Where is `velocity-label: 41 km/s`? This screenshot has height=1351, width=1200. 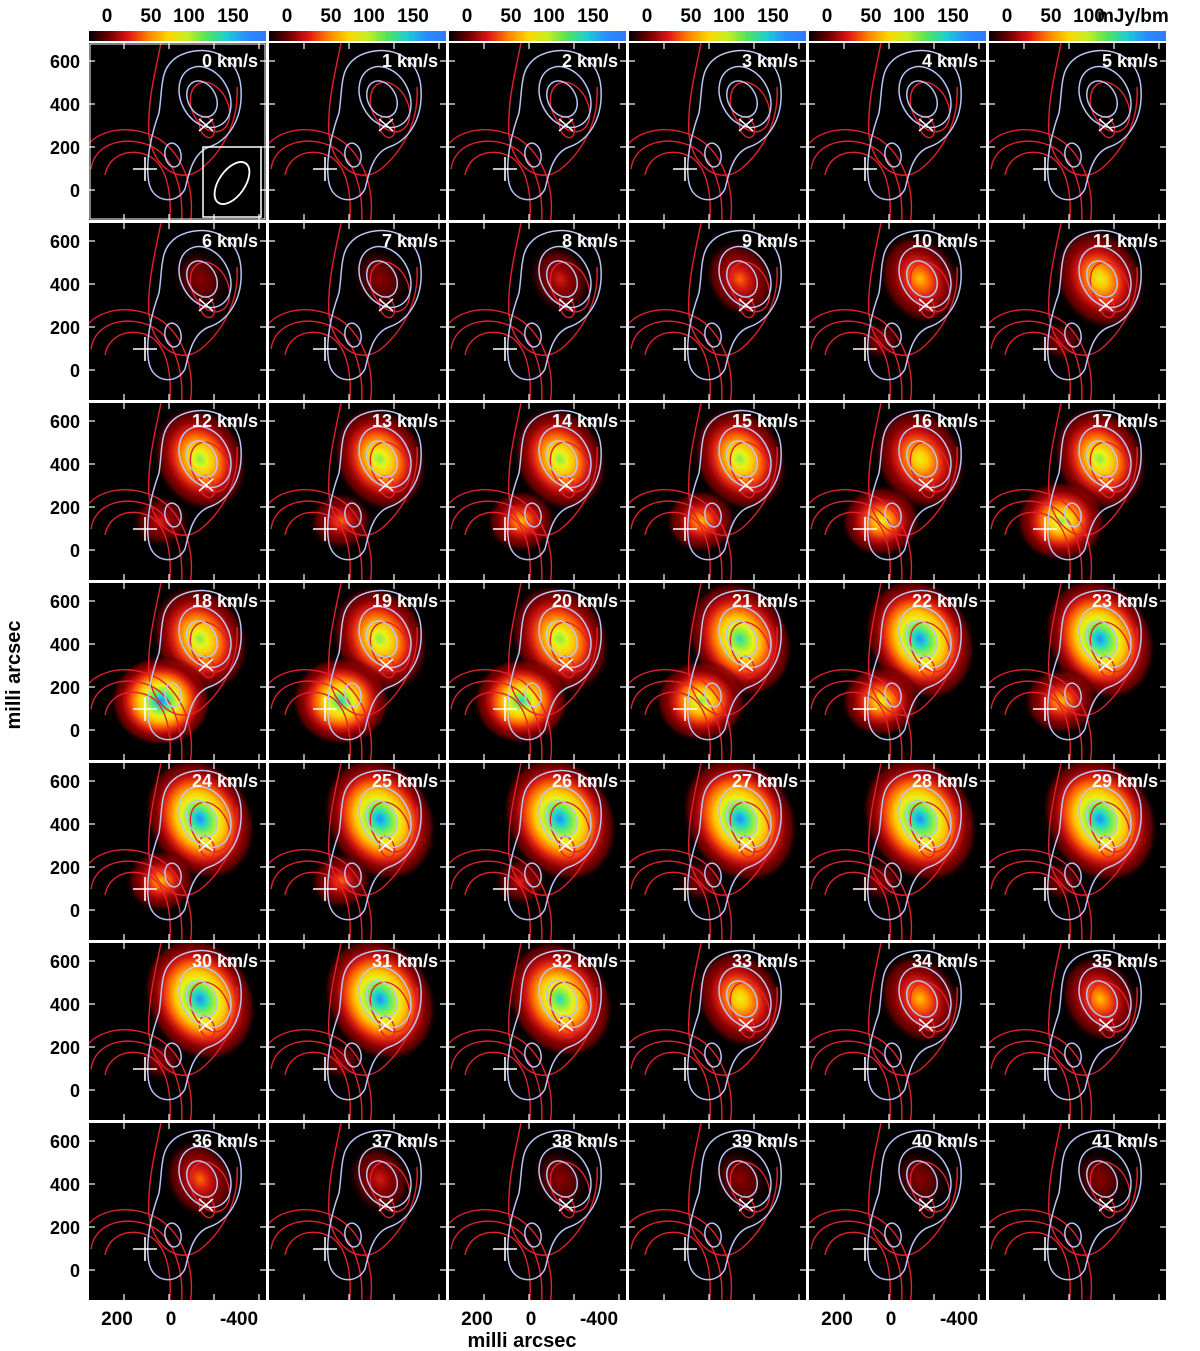
velocity-label: 41 km/s is located at coordinates (1125, 1141).